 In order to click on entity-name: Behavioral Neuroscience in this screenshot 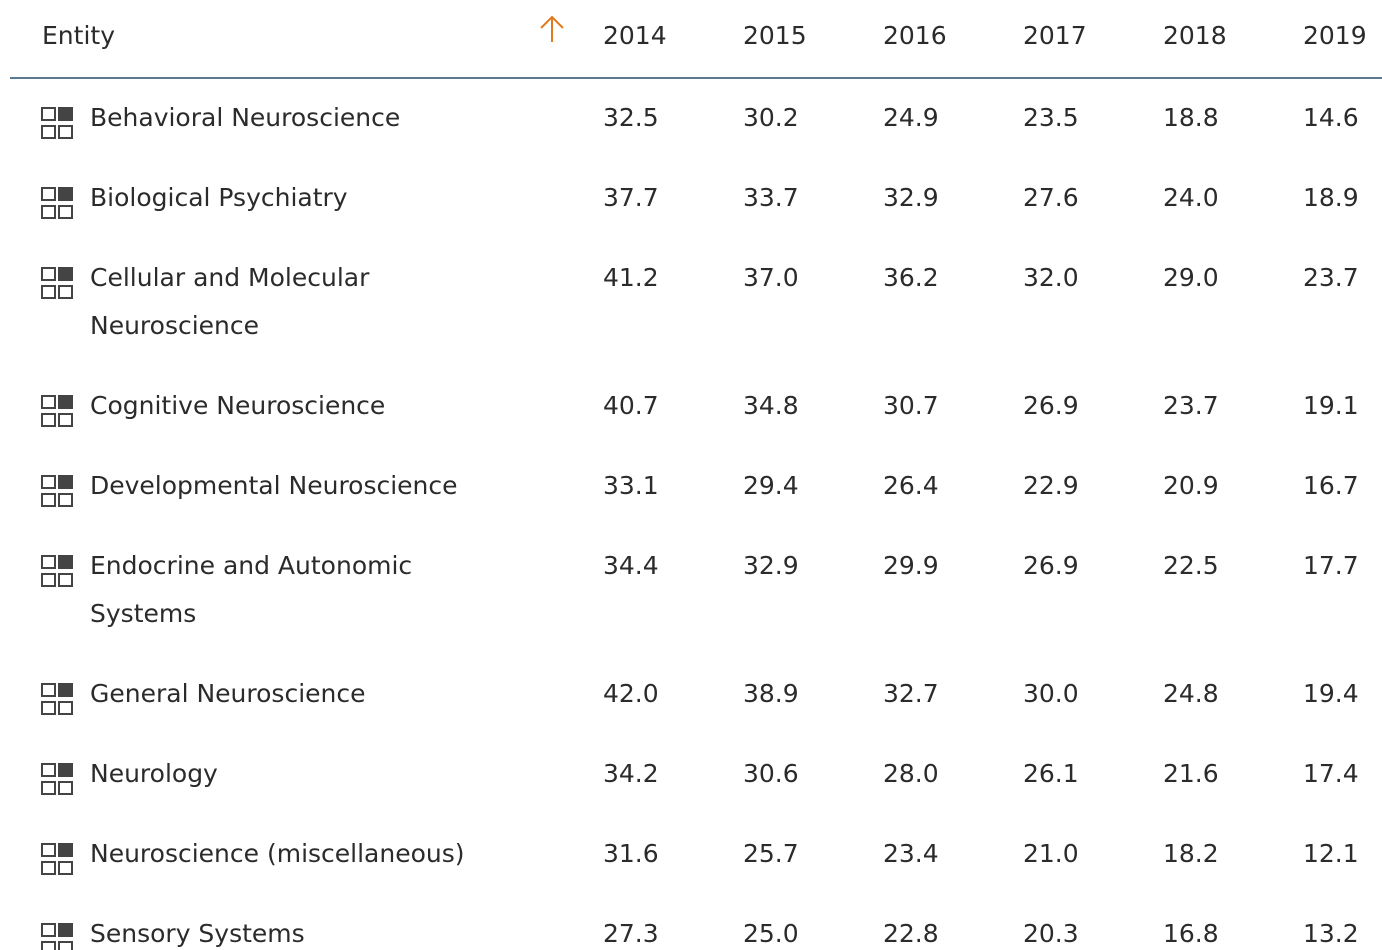, I will do `click(245, 117)`.